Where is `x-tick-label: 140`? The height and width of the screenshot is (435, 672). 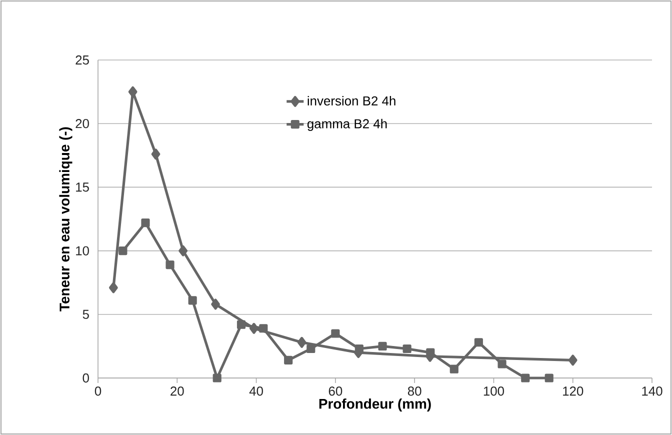 x-tick-label: 140 is located at coordinates (652, 391).